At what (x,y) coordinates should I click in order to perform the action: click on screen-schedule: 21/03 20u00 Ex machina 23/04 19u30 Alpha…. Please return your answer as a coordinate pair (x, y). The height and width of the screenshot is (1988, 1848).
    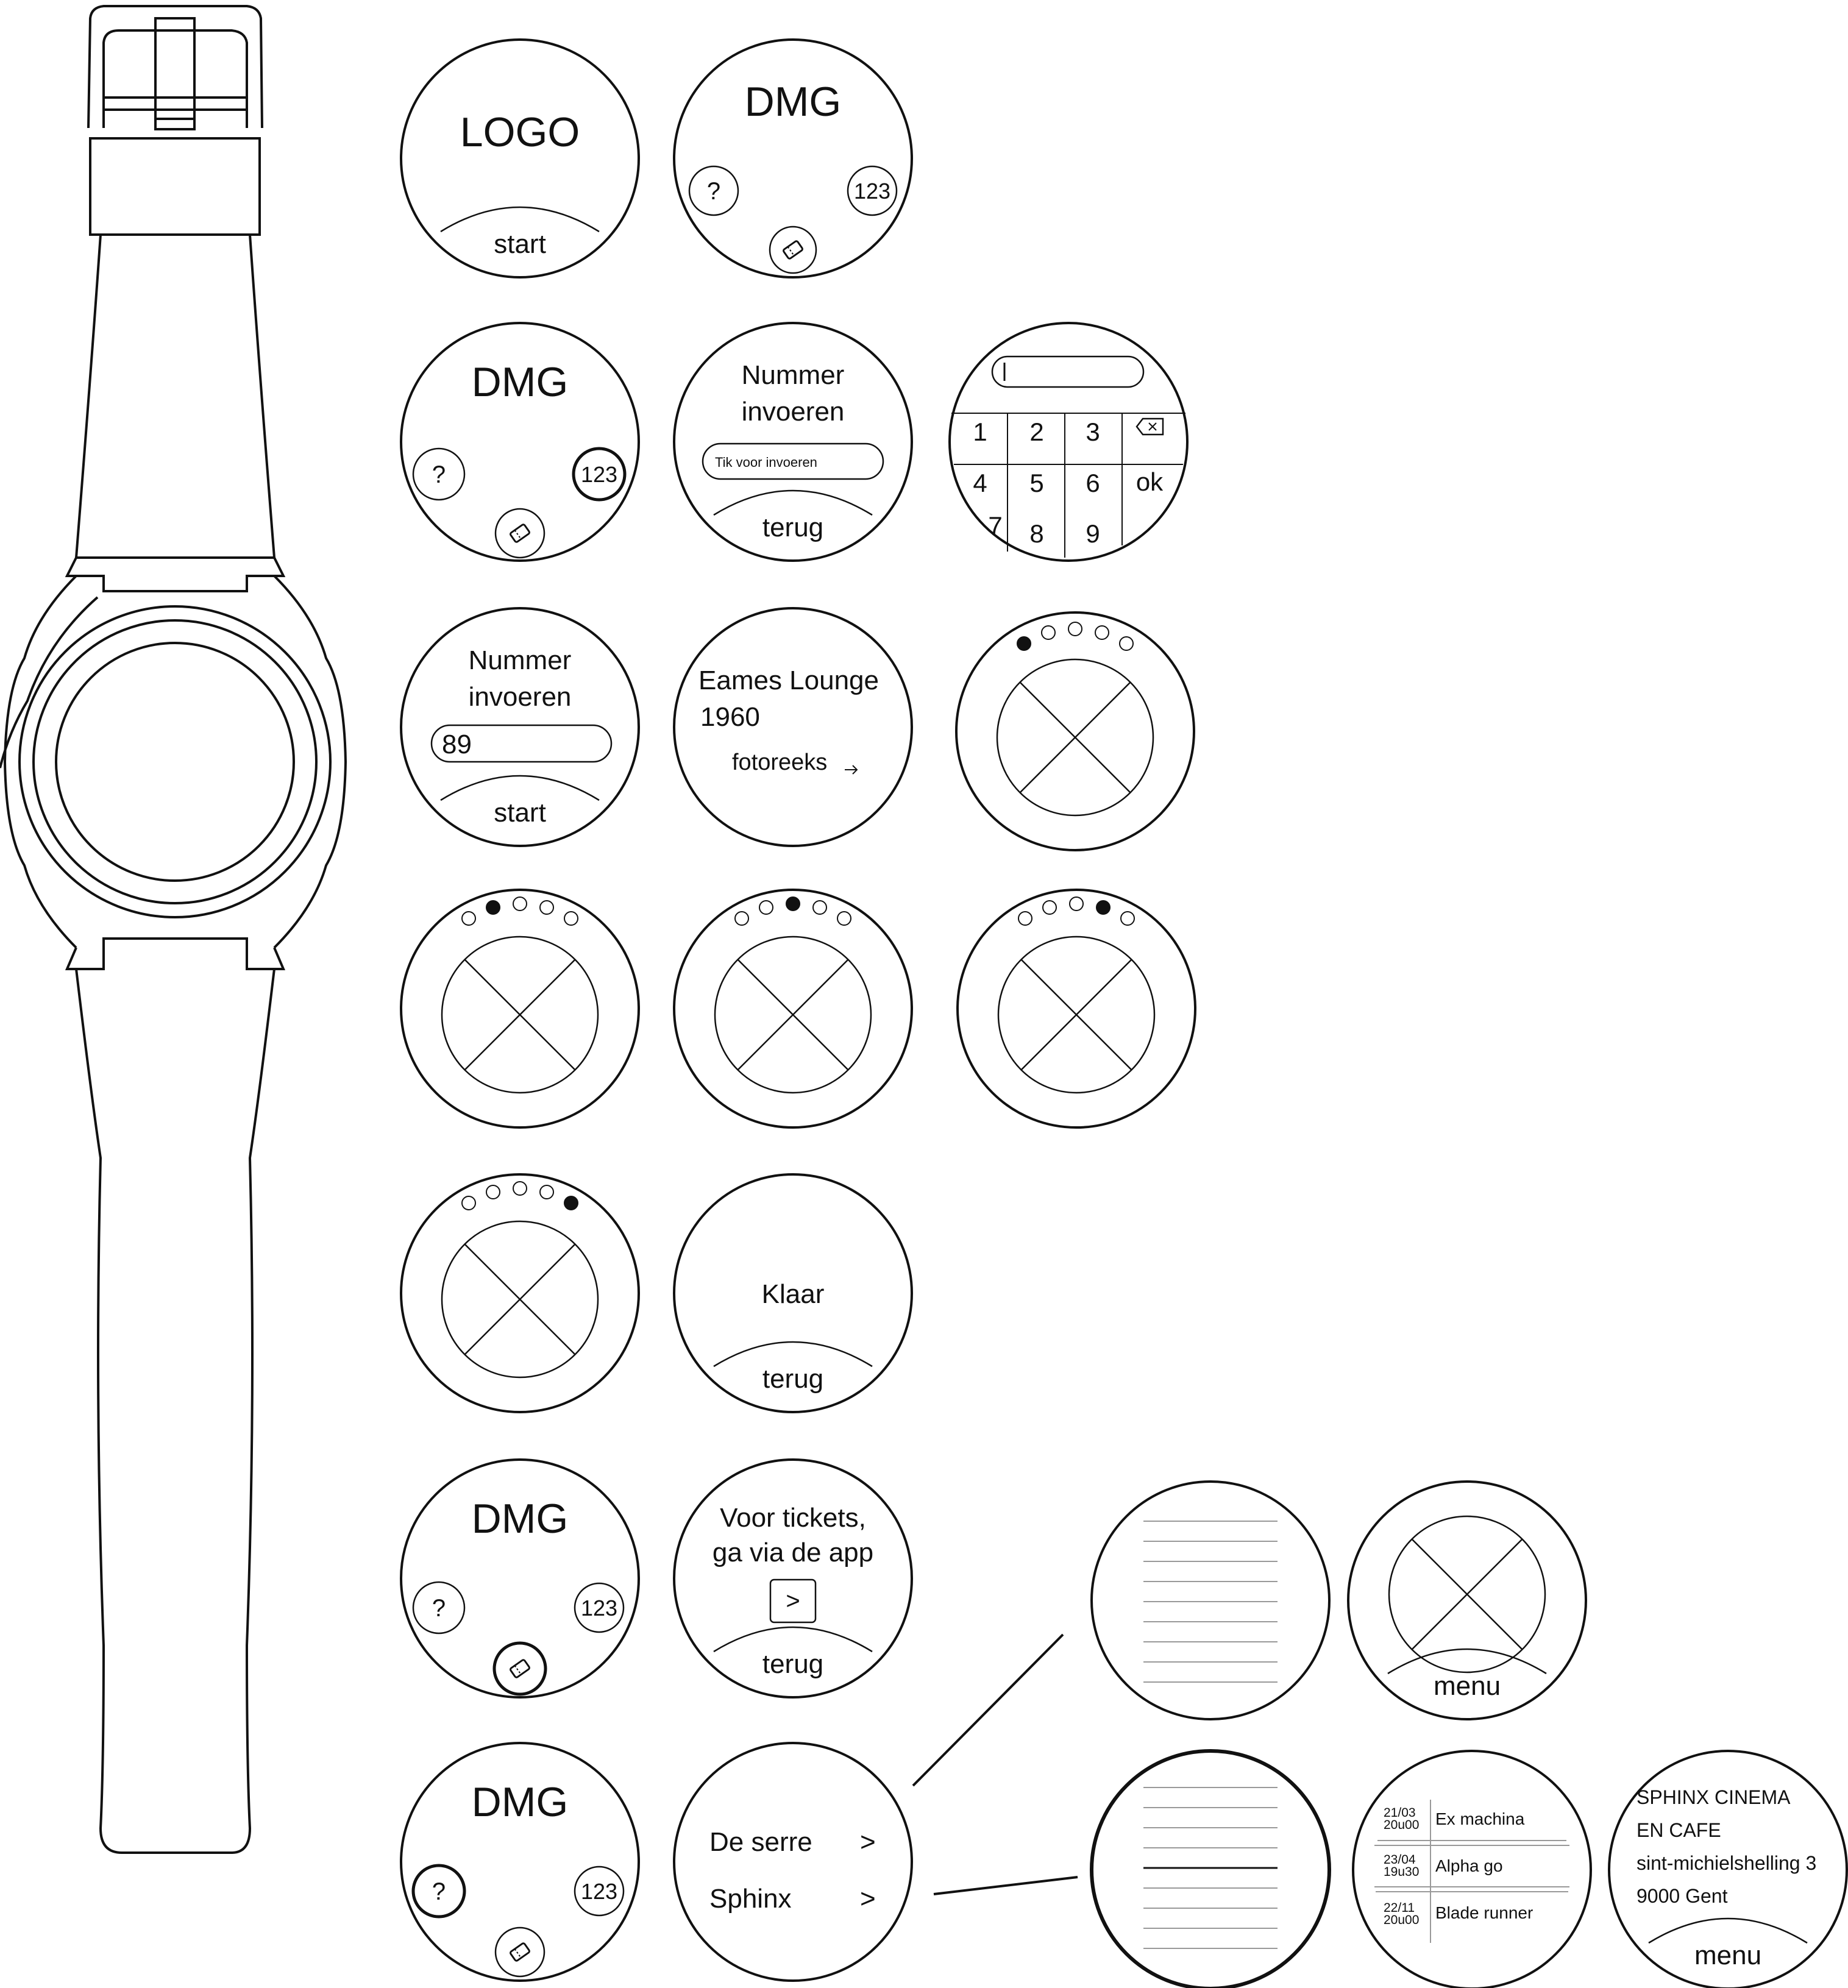
    Looking at the image, I should click on (1472, 1869).